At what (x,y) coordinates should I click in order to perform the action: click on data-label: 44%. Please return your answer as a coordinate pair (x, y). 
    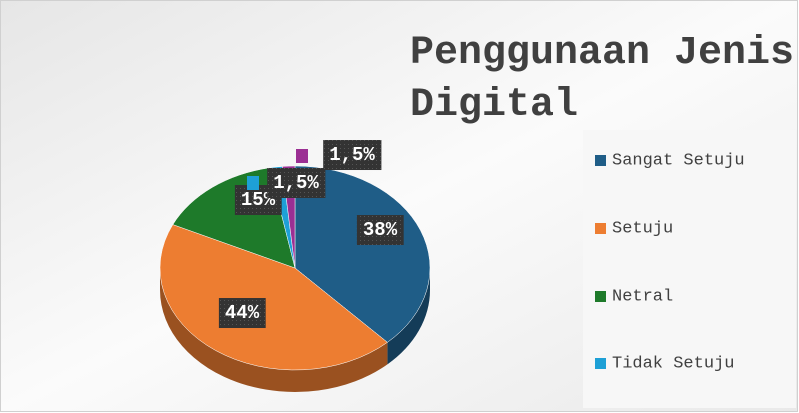
    Looking at the image, I should click on (242, 313).